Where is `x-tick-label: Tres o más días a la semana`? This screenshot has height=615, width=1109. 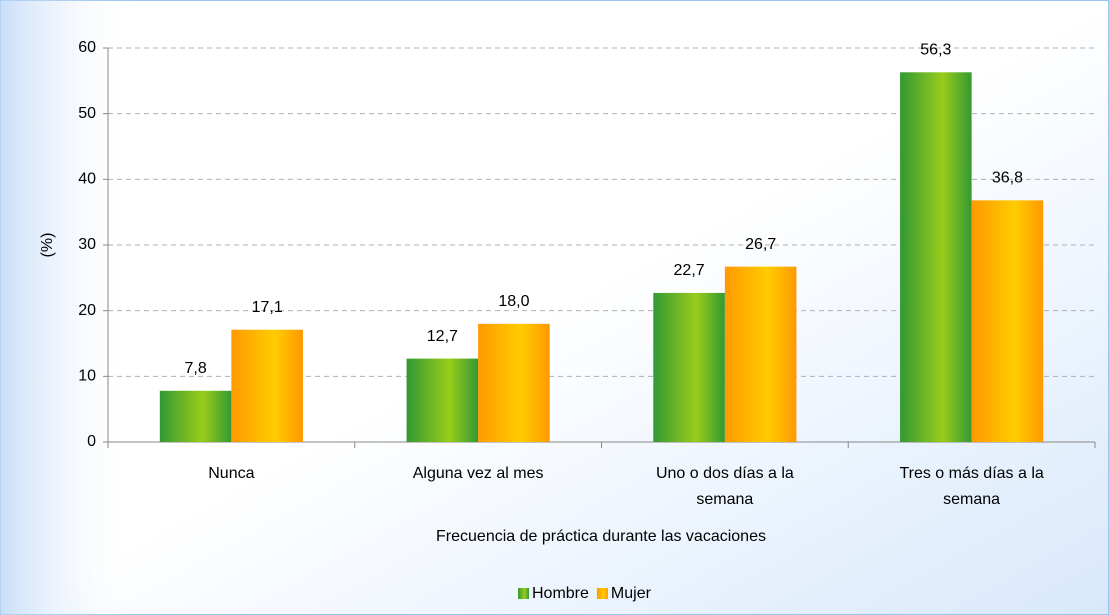
x-tick-label: Tres o más días a la semana is located at coordinates (971, 486).